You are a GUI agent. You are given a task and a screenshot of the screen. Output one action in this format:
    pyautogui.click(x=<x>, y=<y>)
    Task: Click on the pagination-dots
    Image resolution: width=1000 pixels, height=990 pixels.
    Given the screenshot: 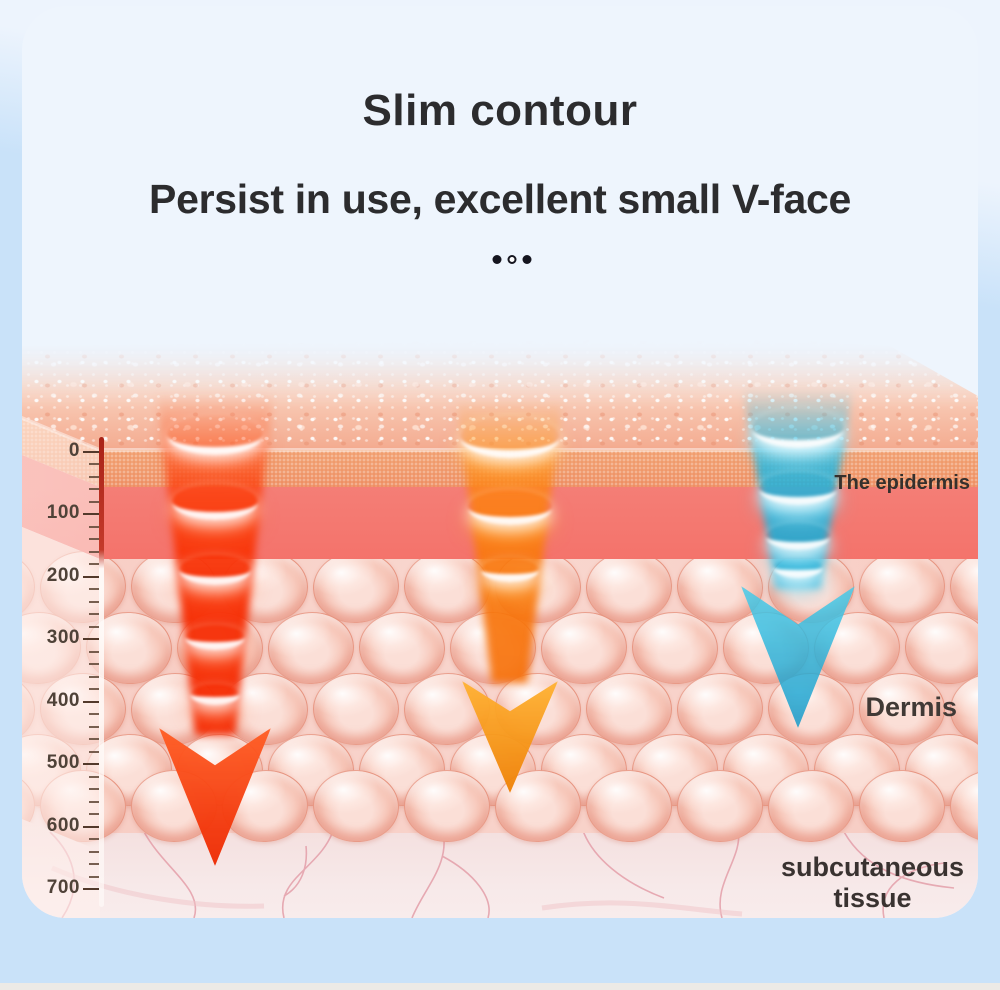 What is the action you would take?
    pyautogui.click(x=512, y=259)
    